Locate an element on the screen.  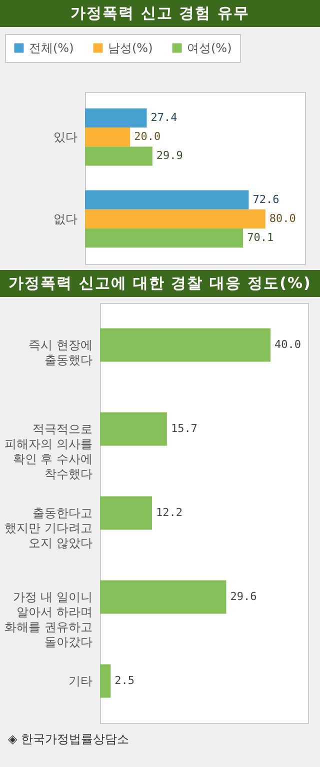
data-label: 2.5 is located at coordinates (124, 680).